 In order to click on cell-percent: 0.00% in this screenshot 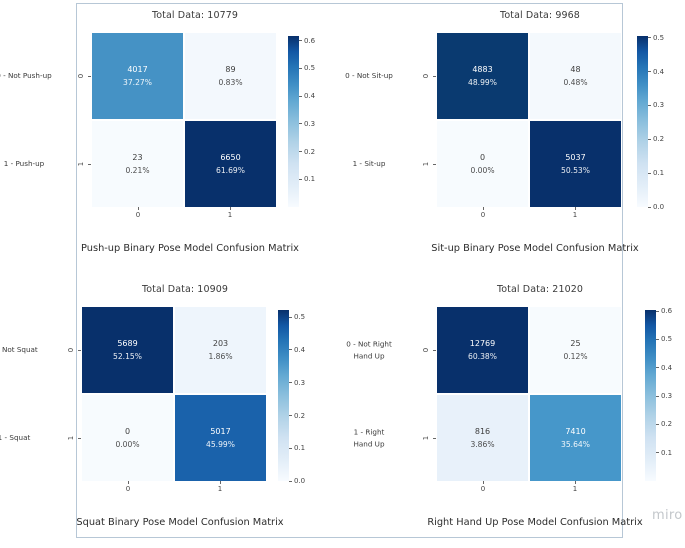, I will do `click(127, 444)`.